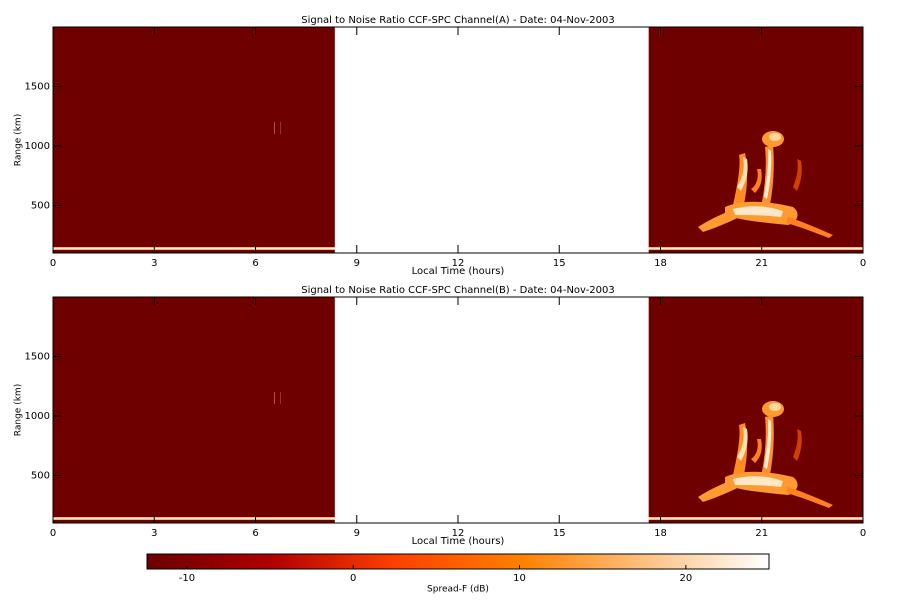  I want to click on colorbar-tick-label: -10, so click(187, 578).